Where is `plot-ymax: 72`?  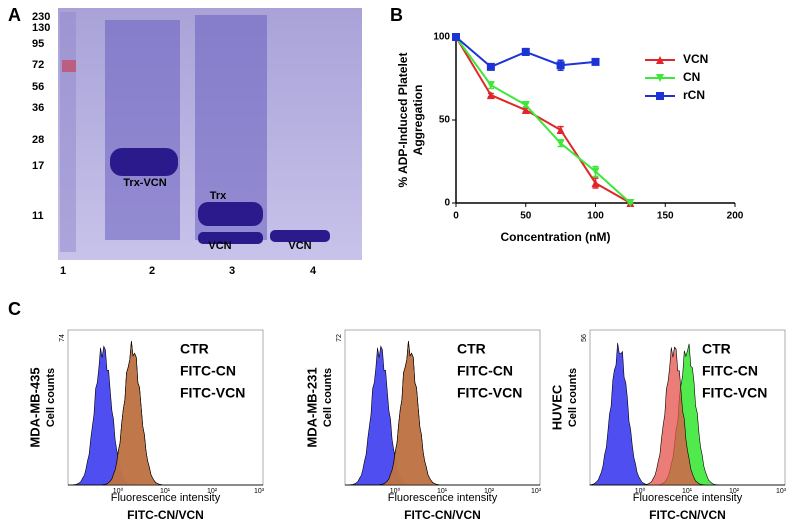 plot-ymax: 72 is located at coordinates (339, 338).